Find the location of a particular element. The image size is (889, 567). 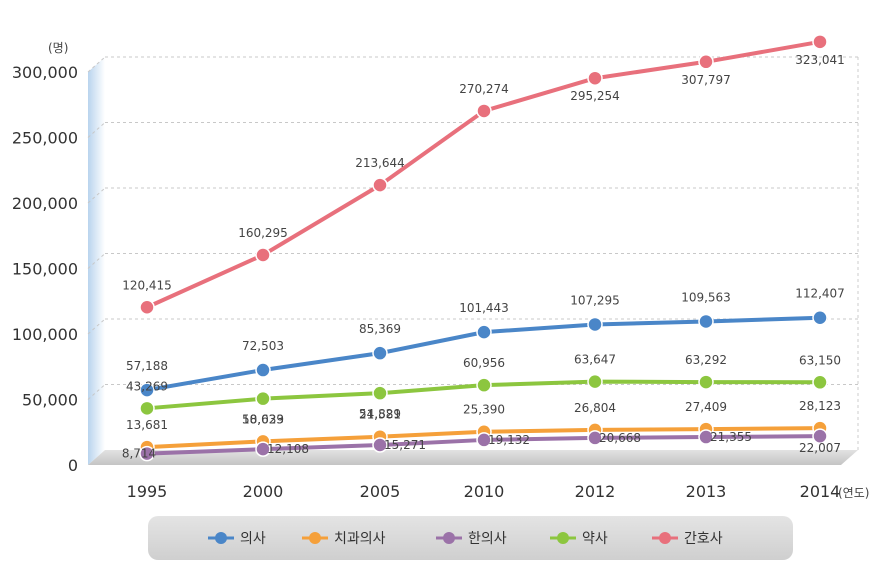

data-label: 112,407 is located at coordinates (820, 294).